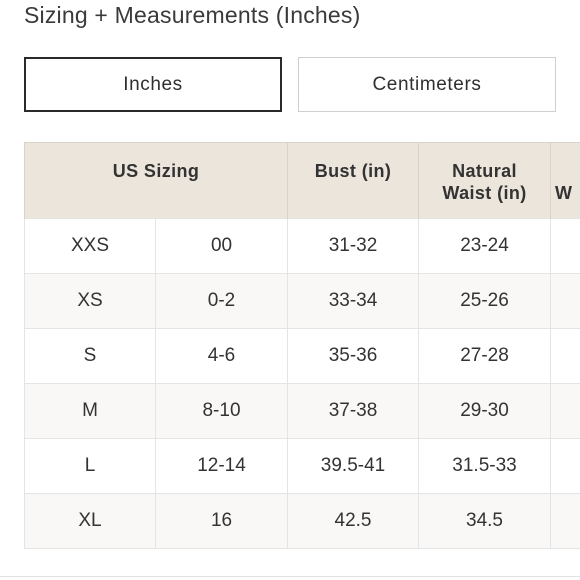 The image size is (580, 580). What do you see at coordinates (353, 180) in the screenshot?
I see `header-bust: Bust (in)` at bounding box center [353, 180].